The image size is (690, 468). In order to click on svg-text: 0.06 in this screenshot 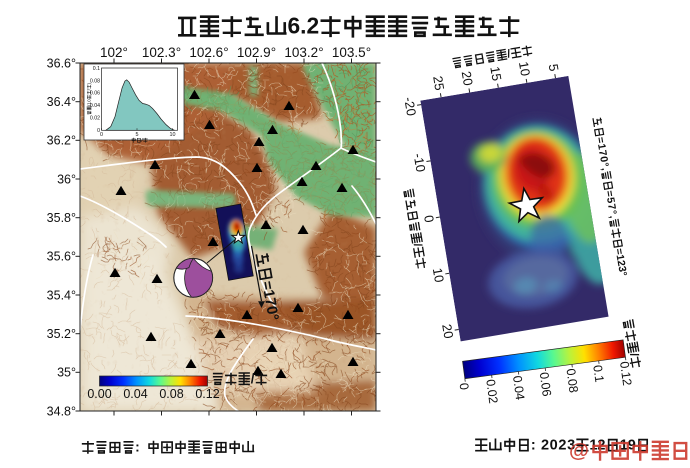, I will do `click(95, 94)`.